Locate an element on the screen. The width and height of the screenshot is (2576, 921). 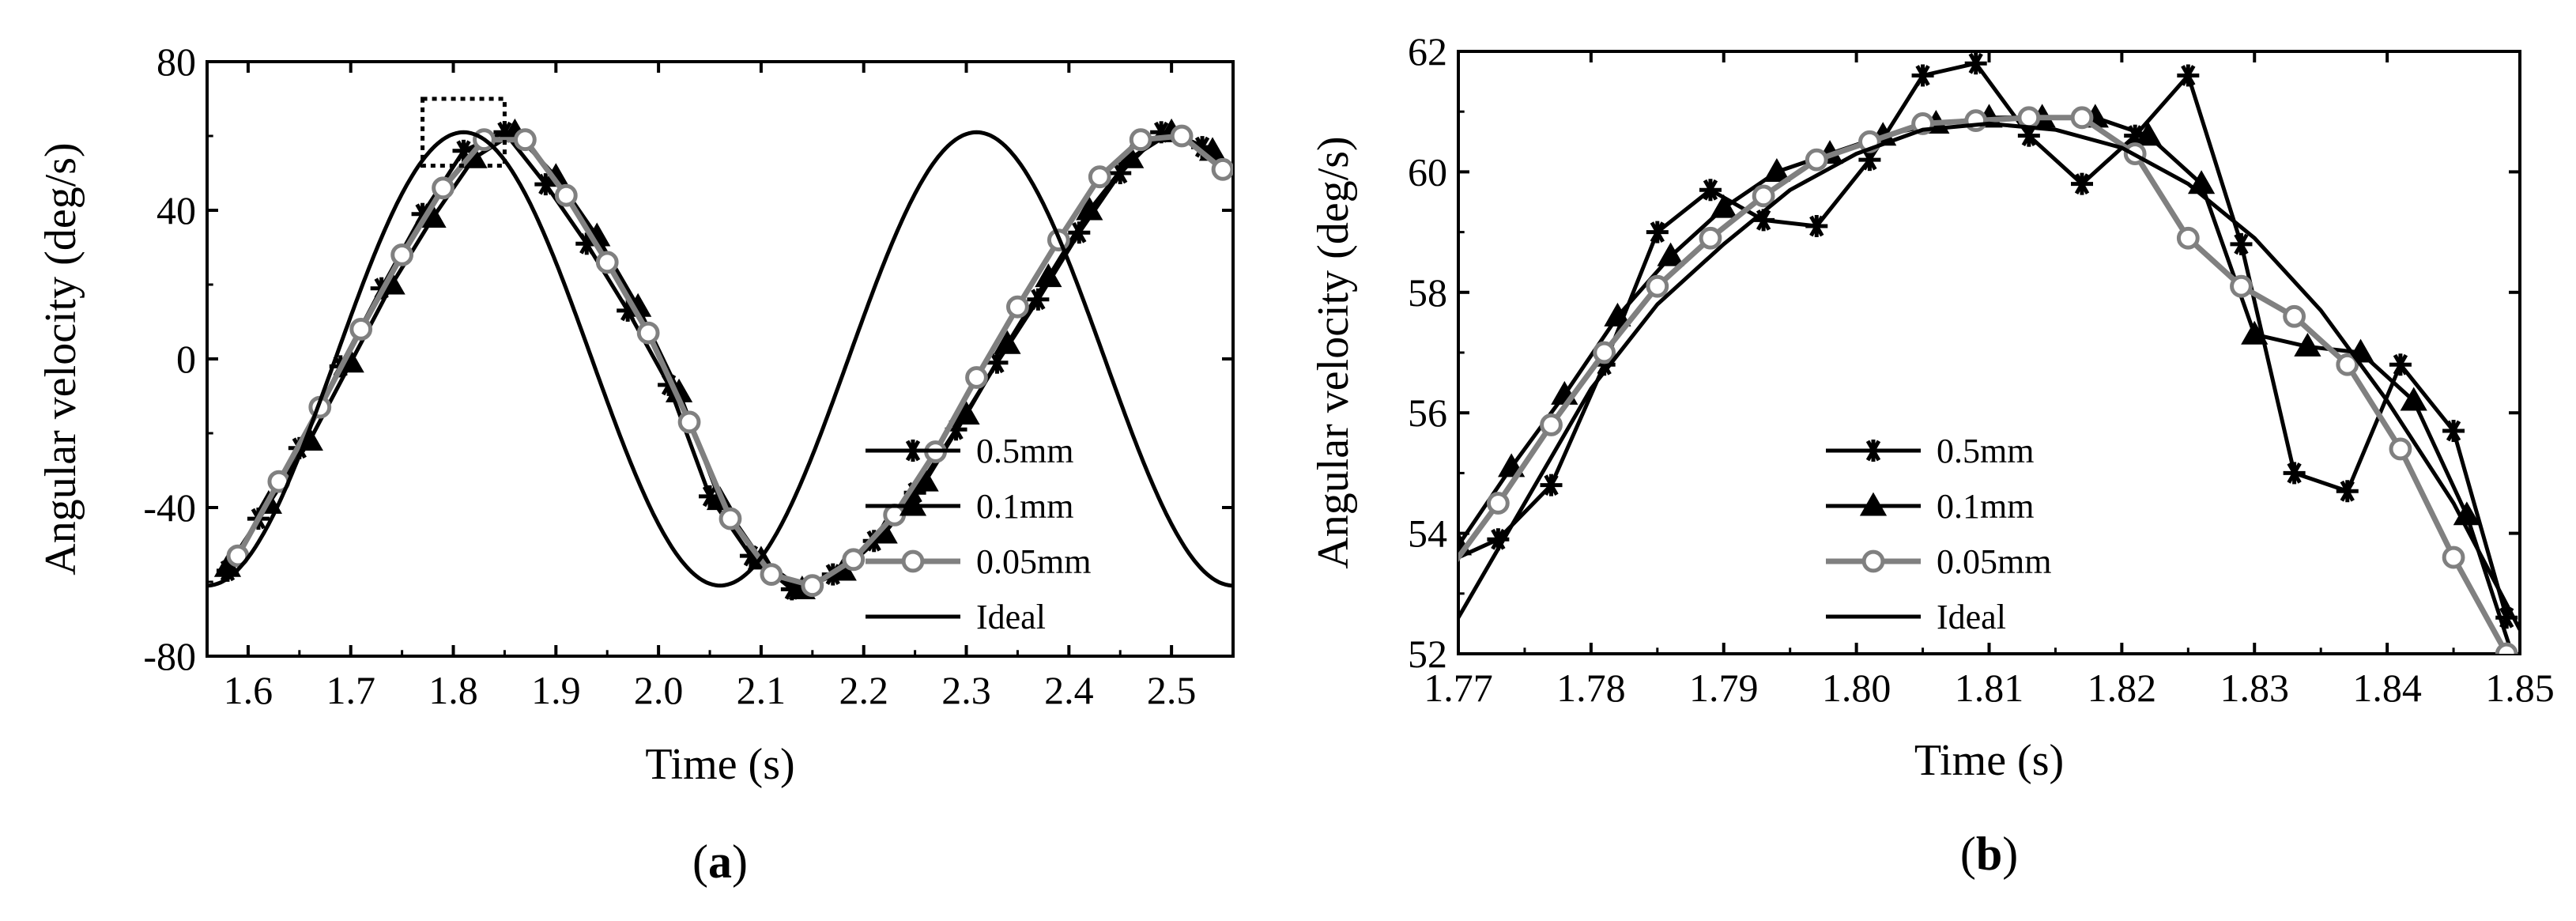
x-tick-label: 1.6 is located at coordinates (248, 690).